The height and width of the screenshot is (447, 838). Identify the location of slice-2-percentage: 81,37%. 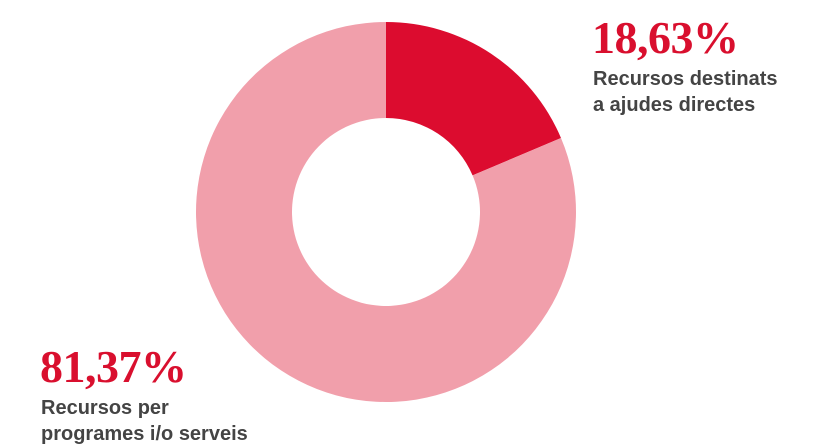
(113, 366).